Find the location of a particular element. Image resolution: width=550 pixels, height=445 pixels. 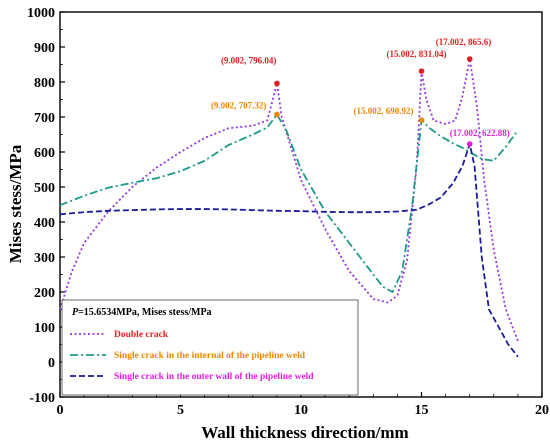

y-tick-label: -100 is located at coordinates (42, 398).